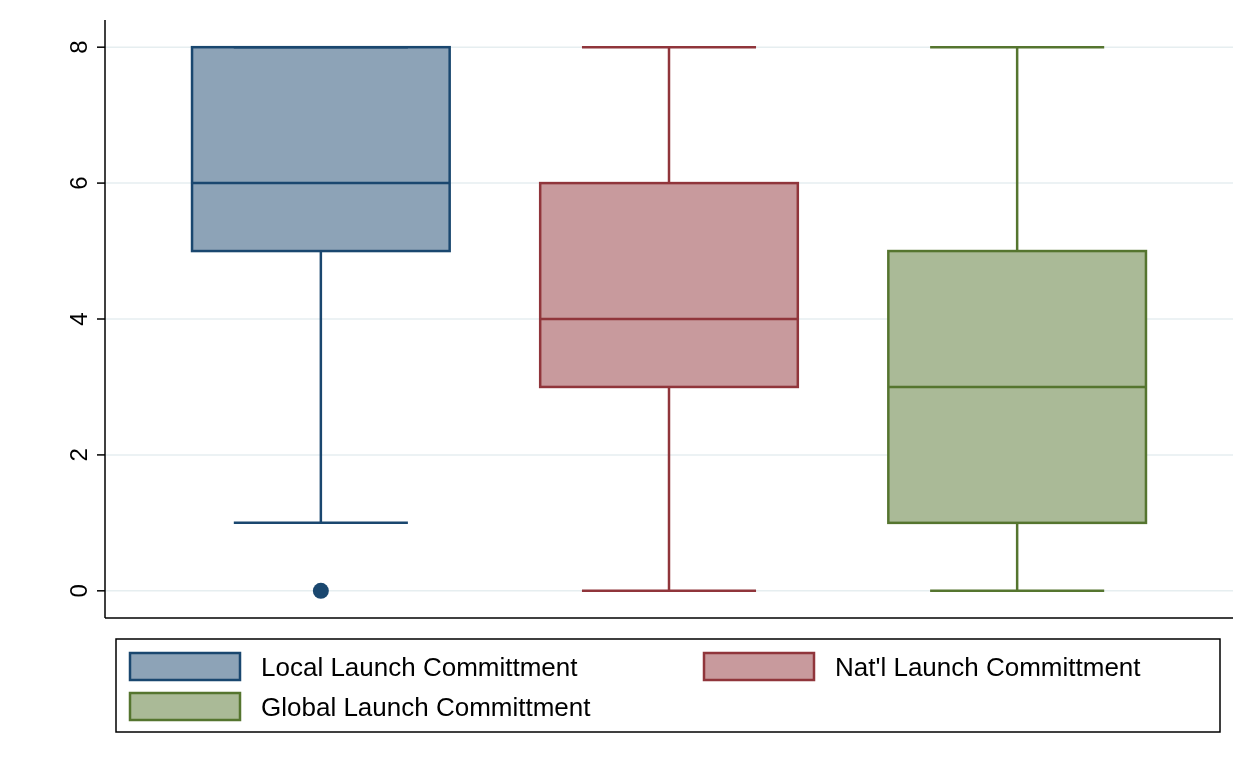 The image size is (1256, 761). I want to click on legend-label: Local Launch Committment, so click(420, 667).